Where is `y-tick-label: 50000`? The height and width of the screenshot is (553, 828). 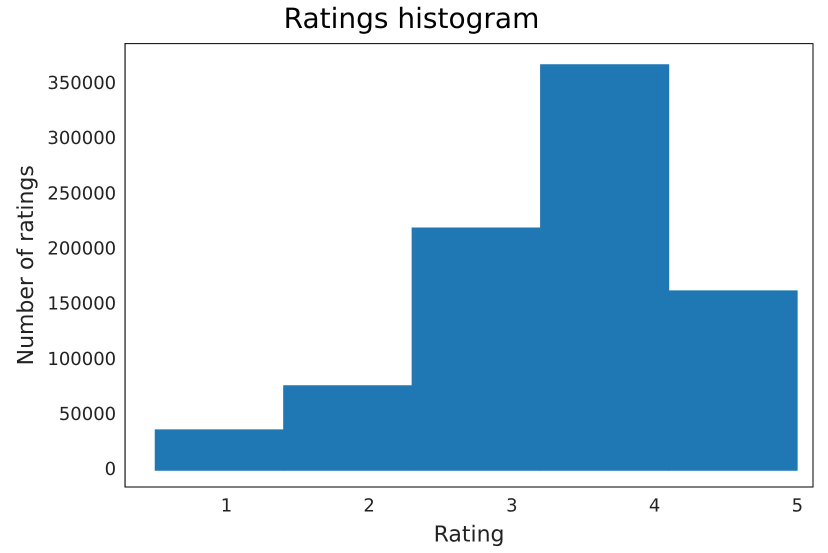
y-tick-label: 50000 is located at coordinates (87, 414).